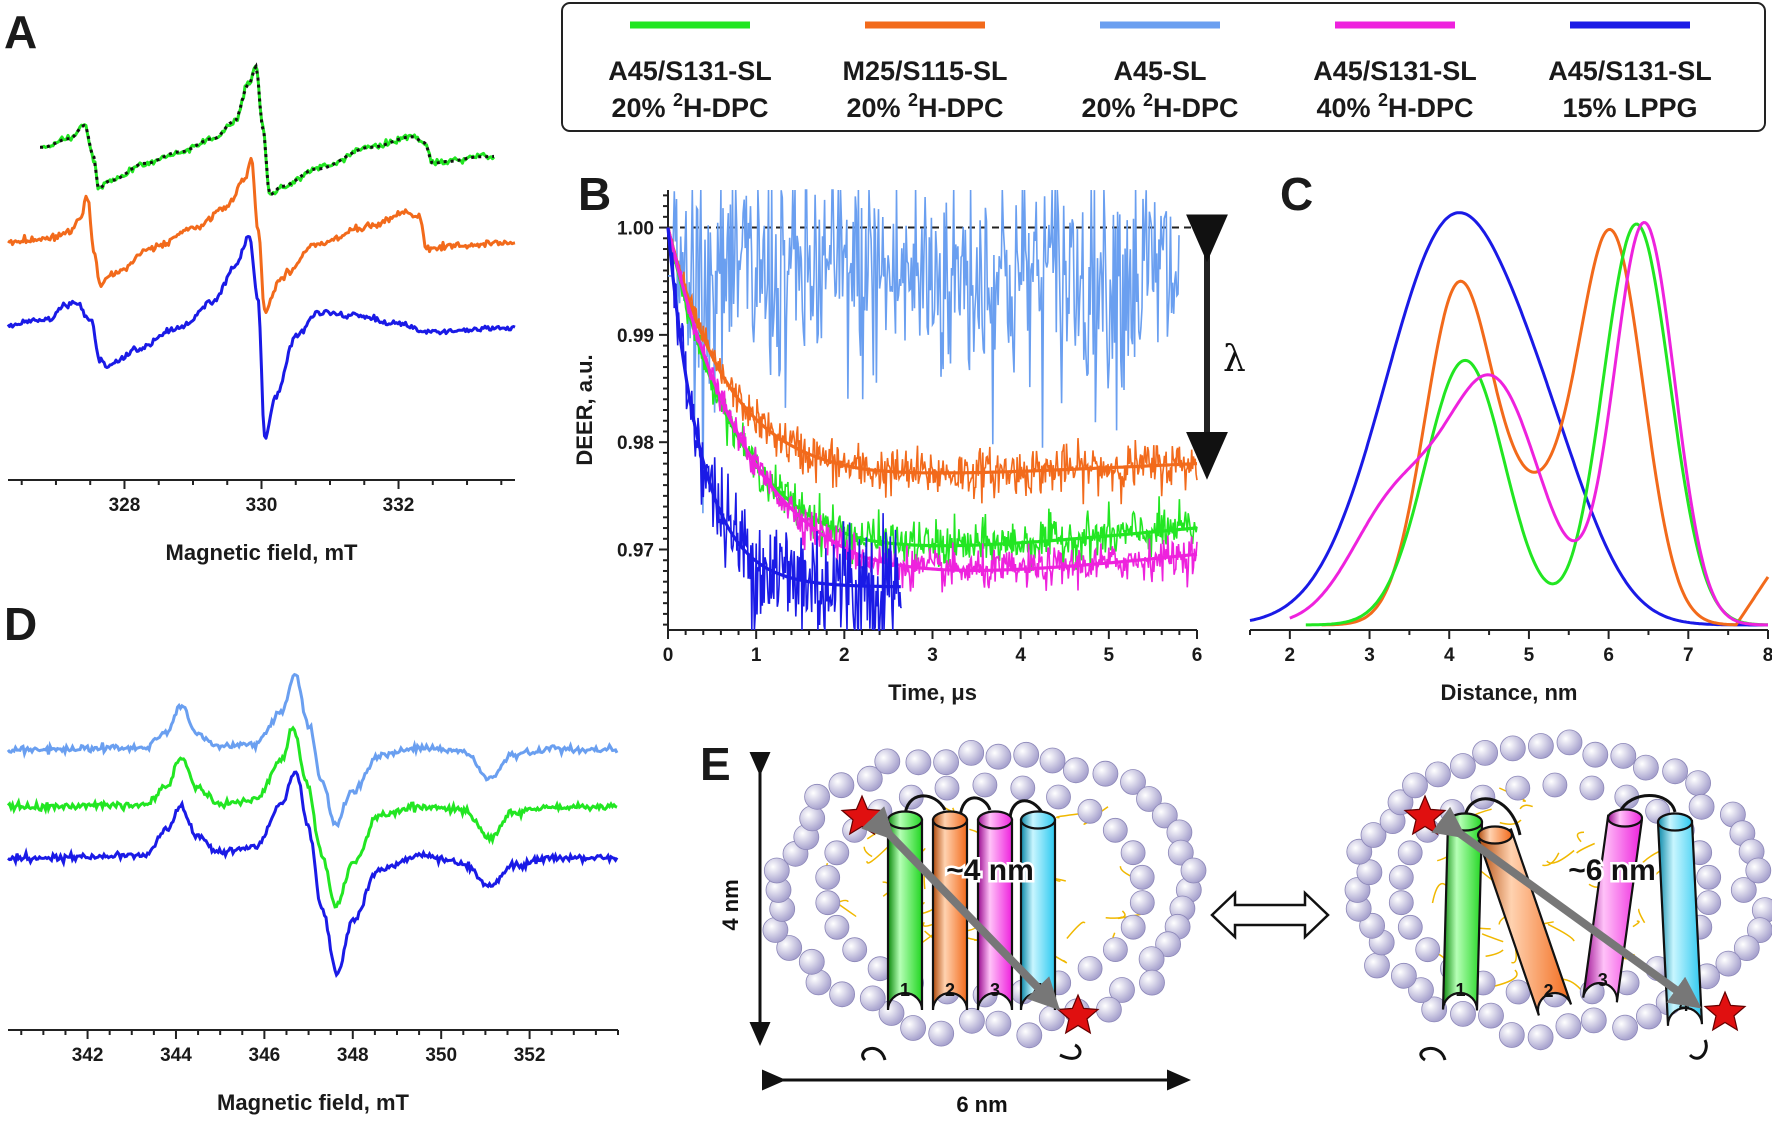 This screenshot has width=1772, height=1122. I want to click on distance-distribution-a45-s131-sl-15-lppg, so click(1508, 419).